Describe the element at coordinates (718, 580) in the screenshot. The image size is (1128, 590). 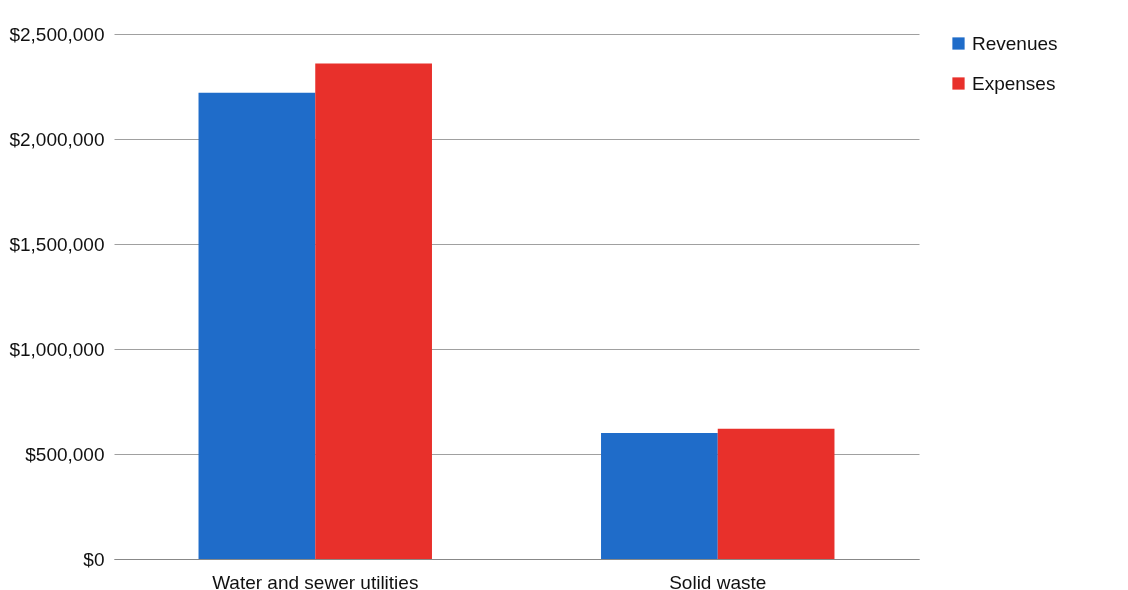
I see `x-tick-label: Solid waste` at that location.